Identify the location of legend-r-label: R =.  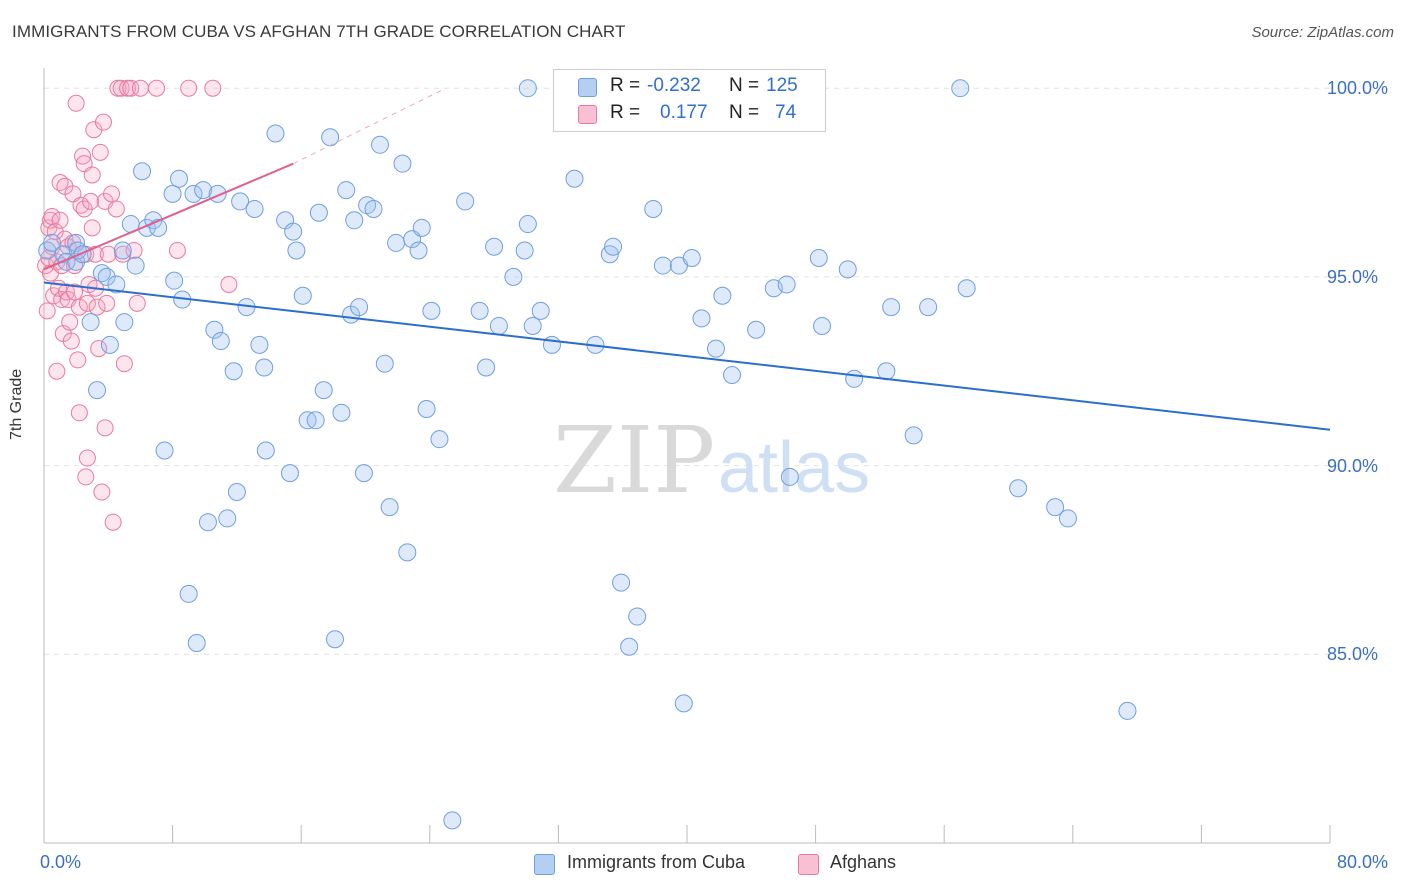
(625, 85).